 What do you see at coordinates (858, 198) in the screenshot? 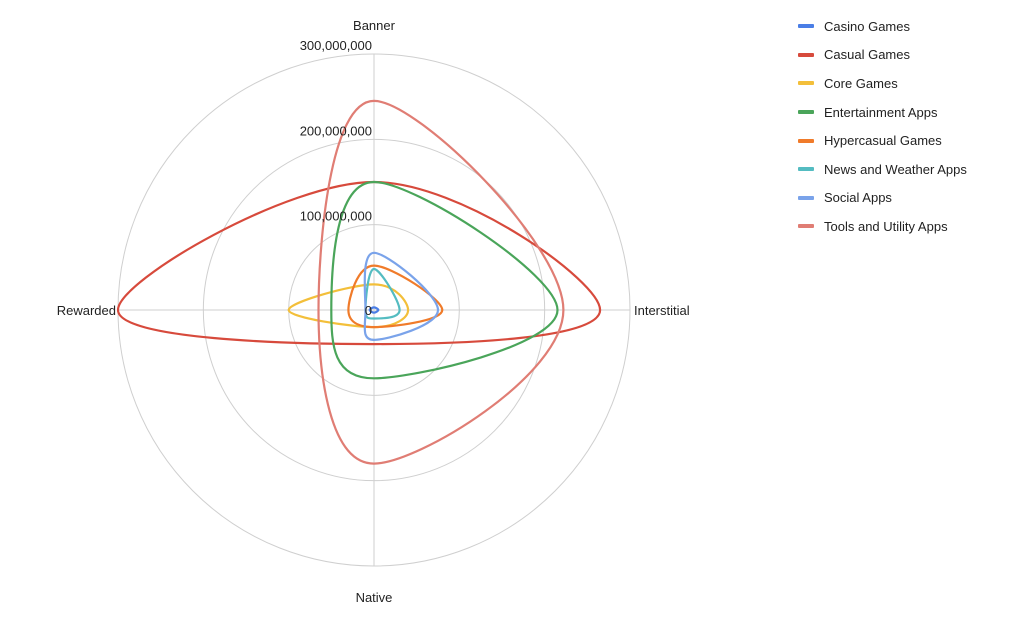
I see `legend-label: Social Apps` at bounding box center [858, 198].